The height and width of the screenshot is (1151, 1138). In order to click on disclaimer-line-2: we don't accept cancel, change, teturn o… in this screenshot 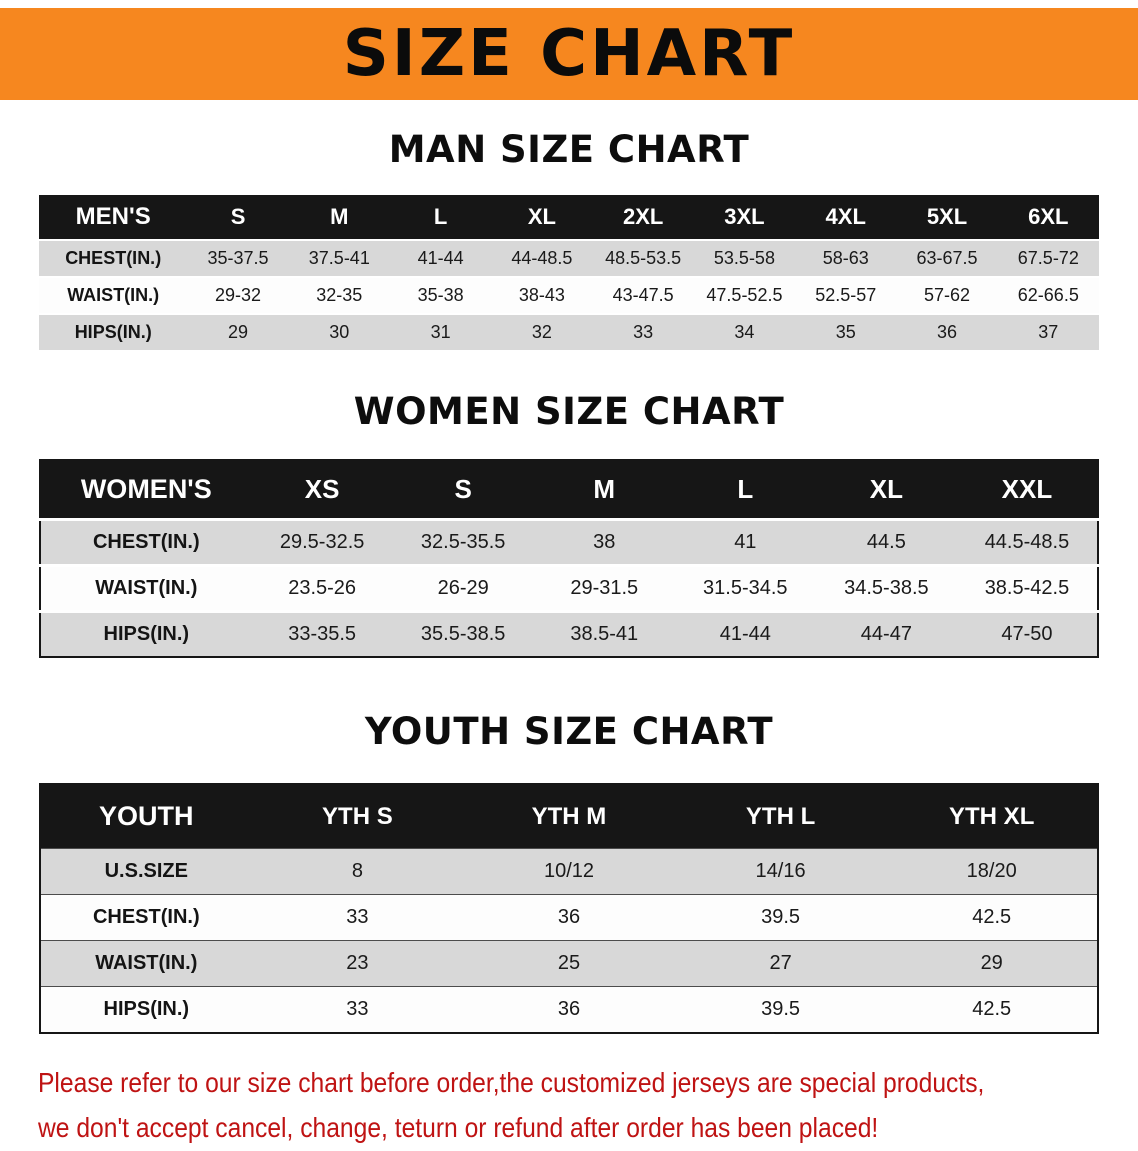, I will do `click(458, 1128)`.